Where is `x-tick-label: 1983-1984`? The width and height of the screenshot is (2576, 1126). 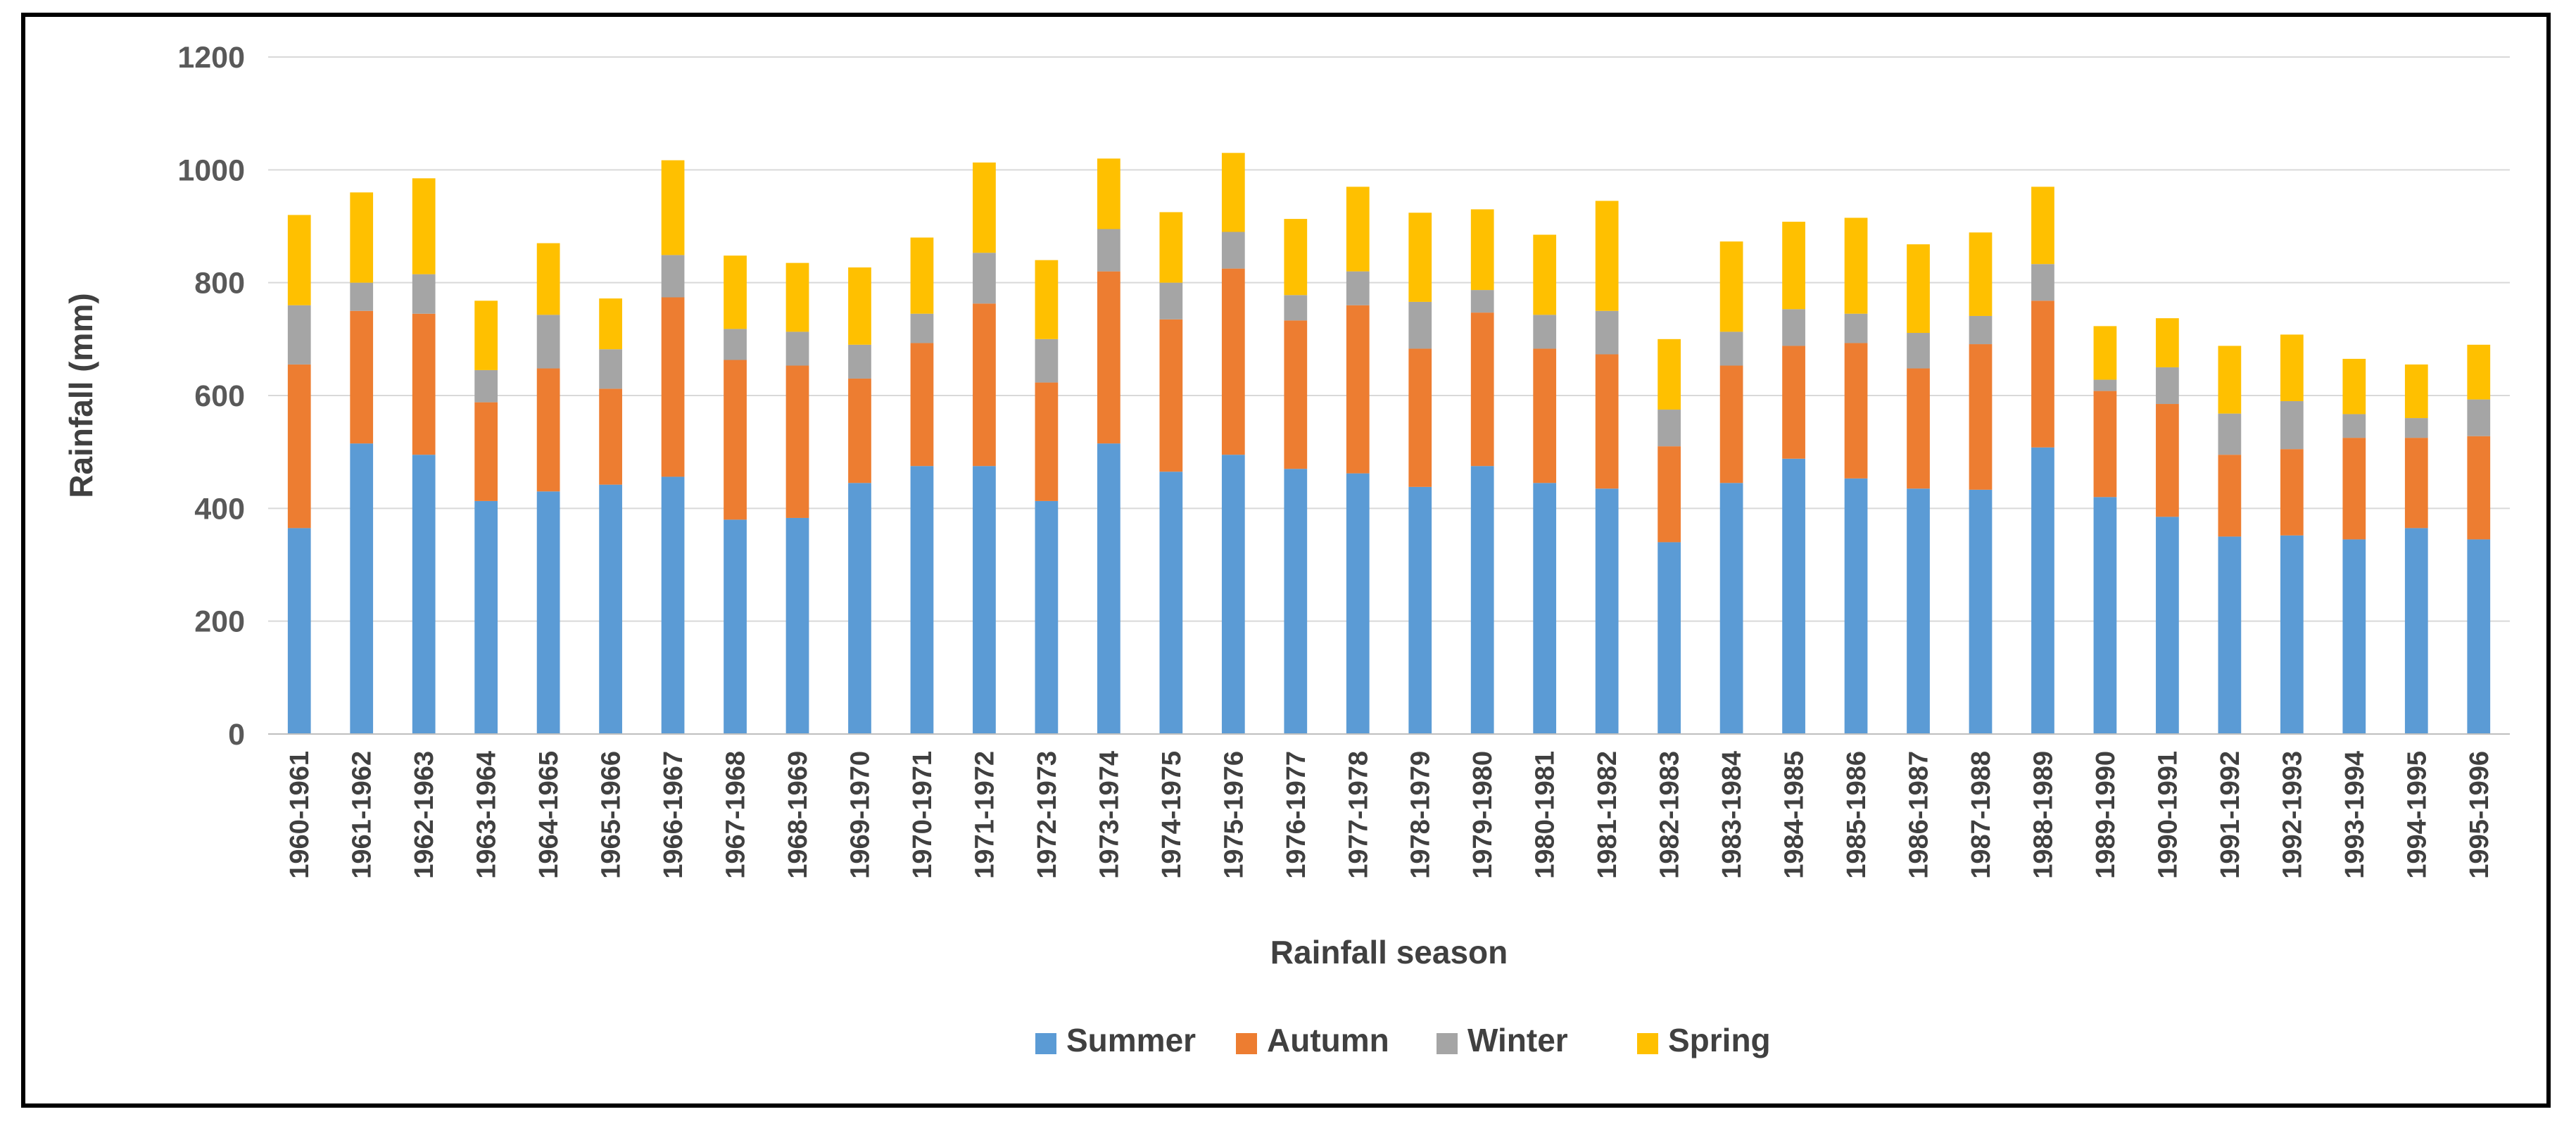 x-tick-label: 1983-1984 is located at coordinates (1732, 815).